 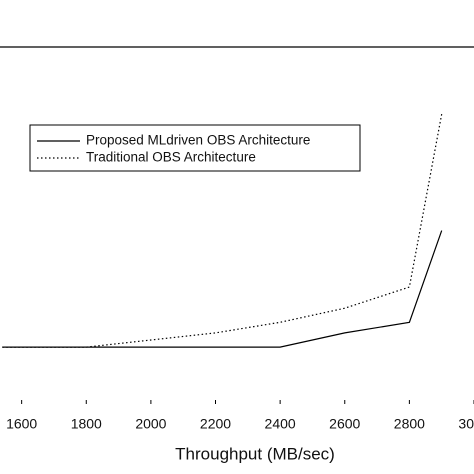 What do you see at coordinates (215, 424) in the screenshot?
I see `x-tick-label: 2200` at bounding box center [215, 424].